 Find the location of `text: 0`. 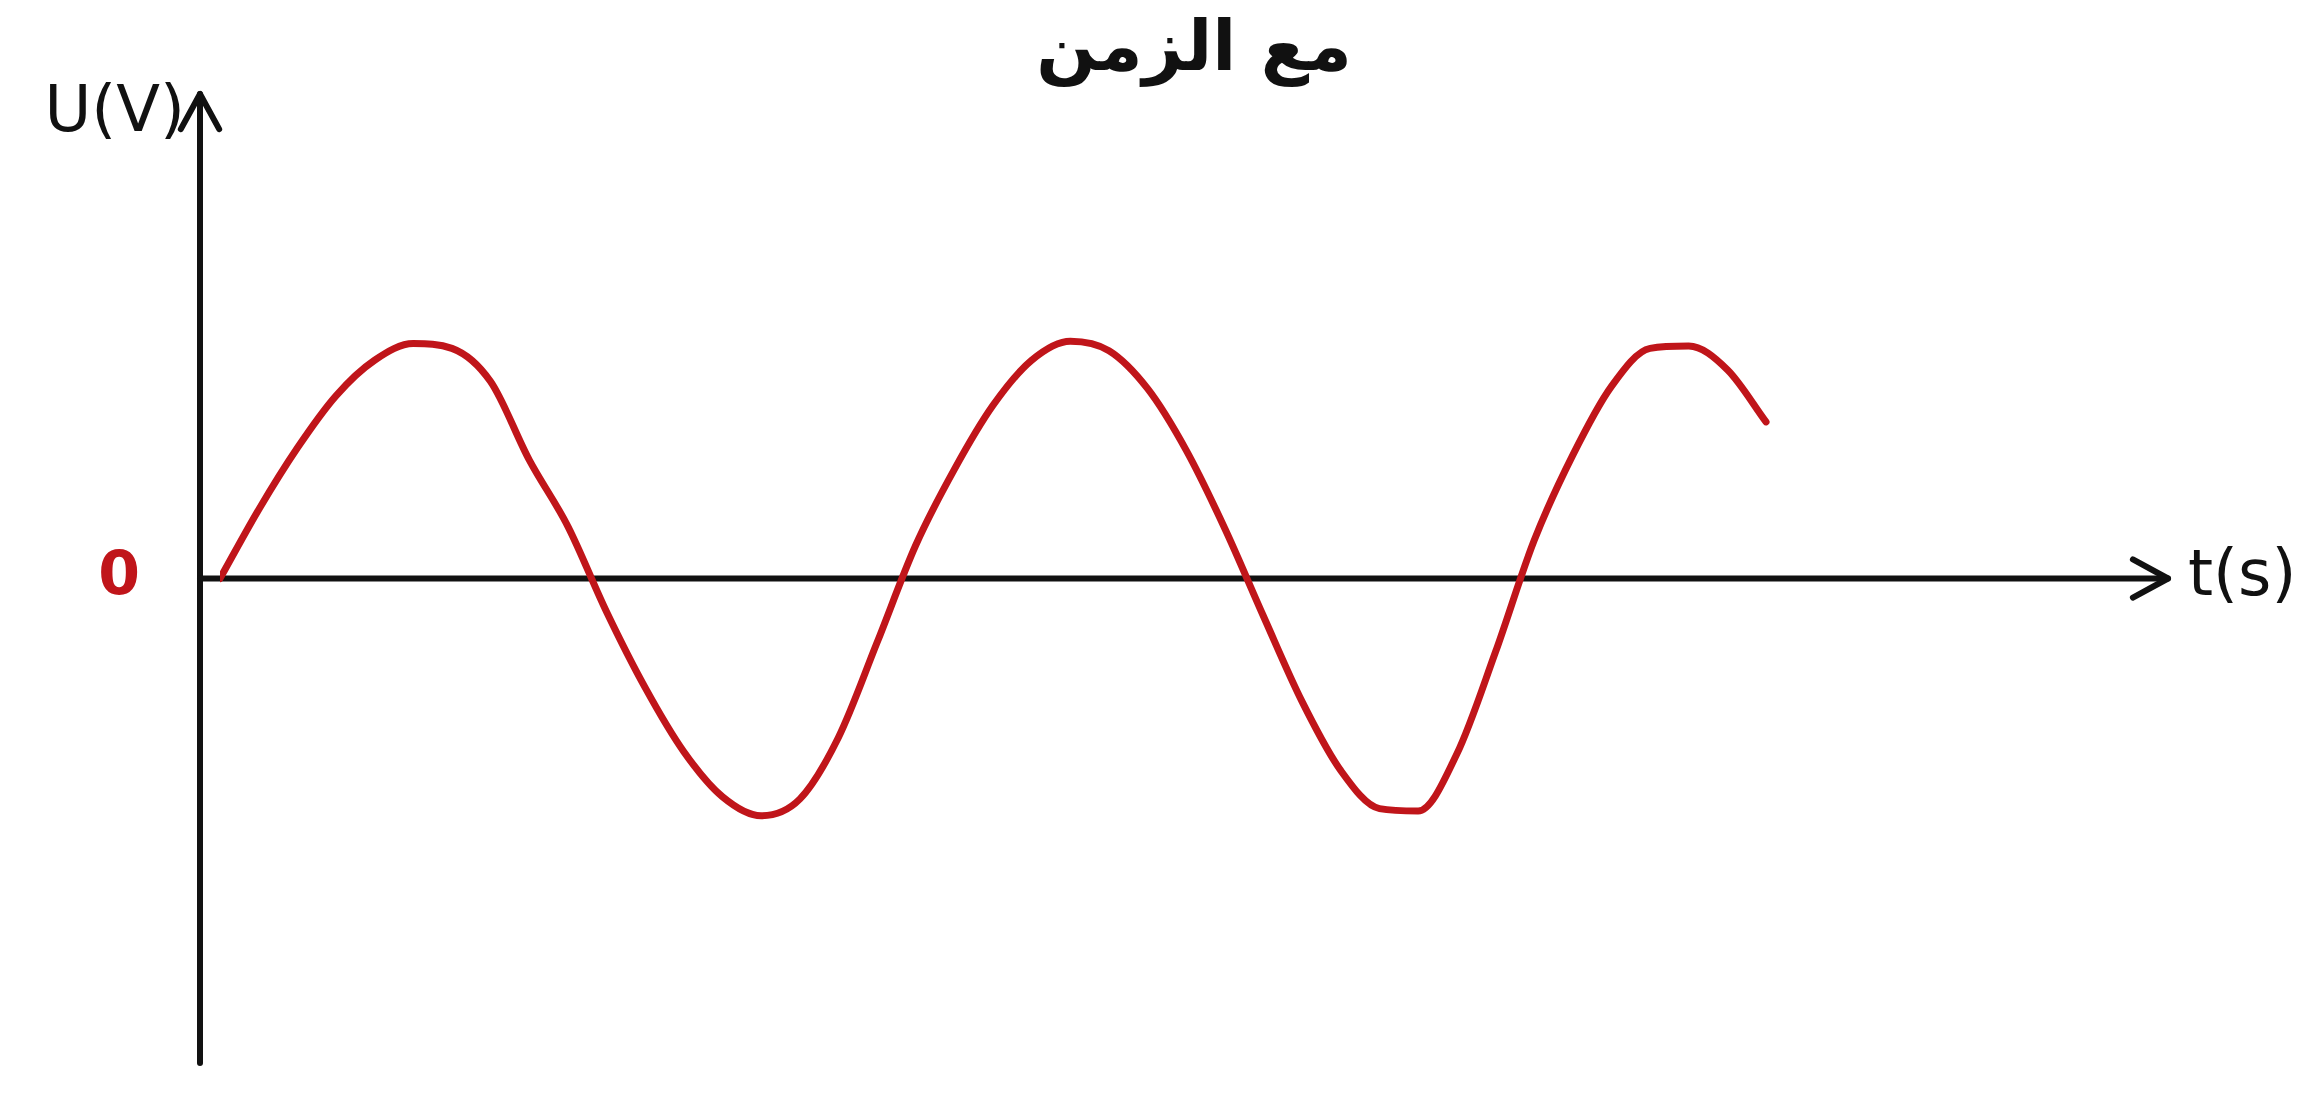

text: 0 is located at coordinates (119, 573).